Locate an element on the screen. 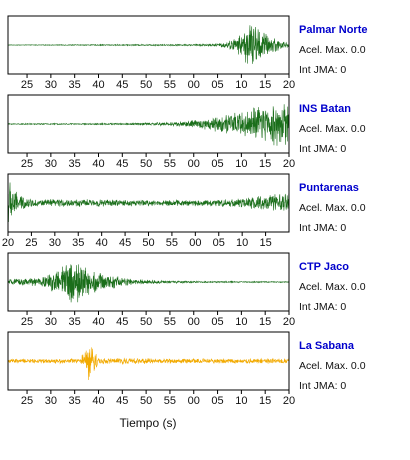 Image resolution: width=410 pixels, height=460 pixels. station-name: INS Batan is located at coordinates (325, 109).